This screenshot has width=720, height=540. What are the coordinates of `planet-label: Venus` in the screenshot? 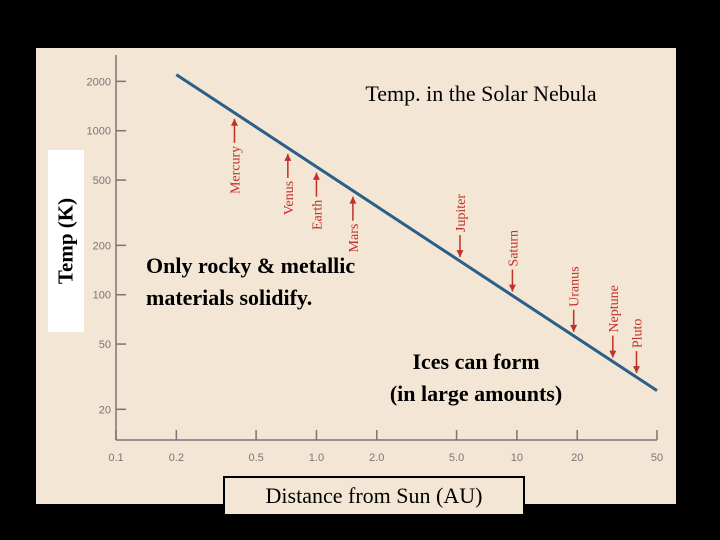 It's located at (289, 198).